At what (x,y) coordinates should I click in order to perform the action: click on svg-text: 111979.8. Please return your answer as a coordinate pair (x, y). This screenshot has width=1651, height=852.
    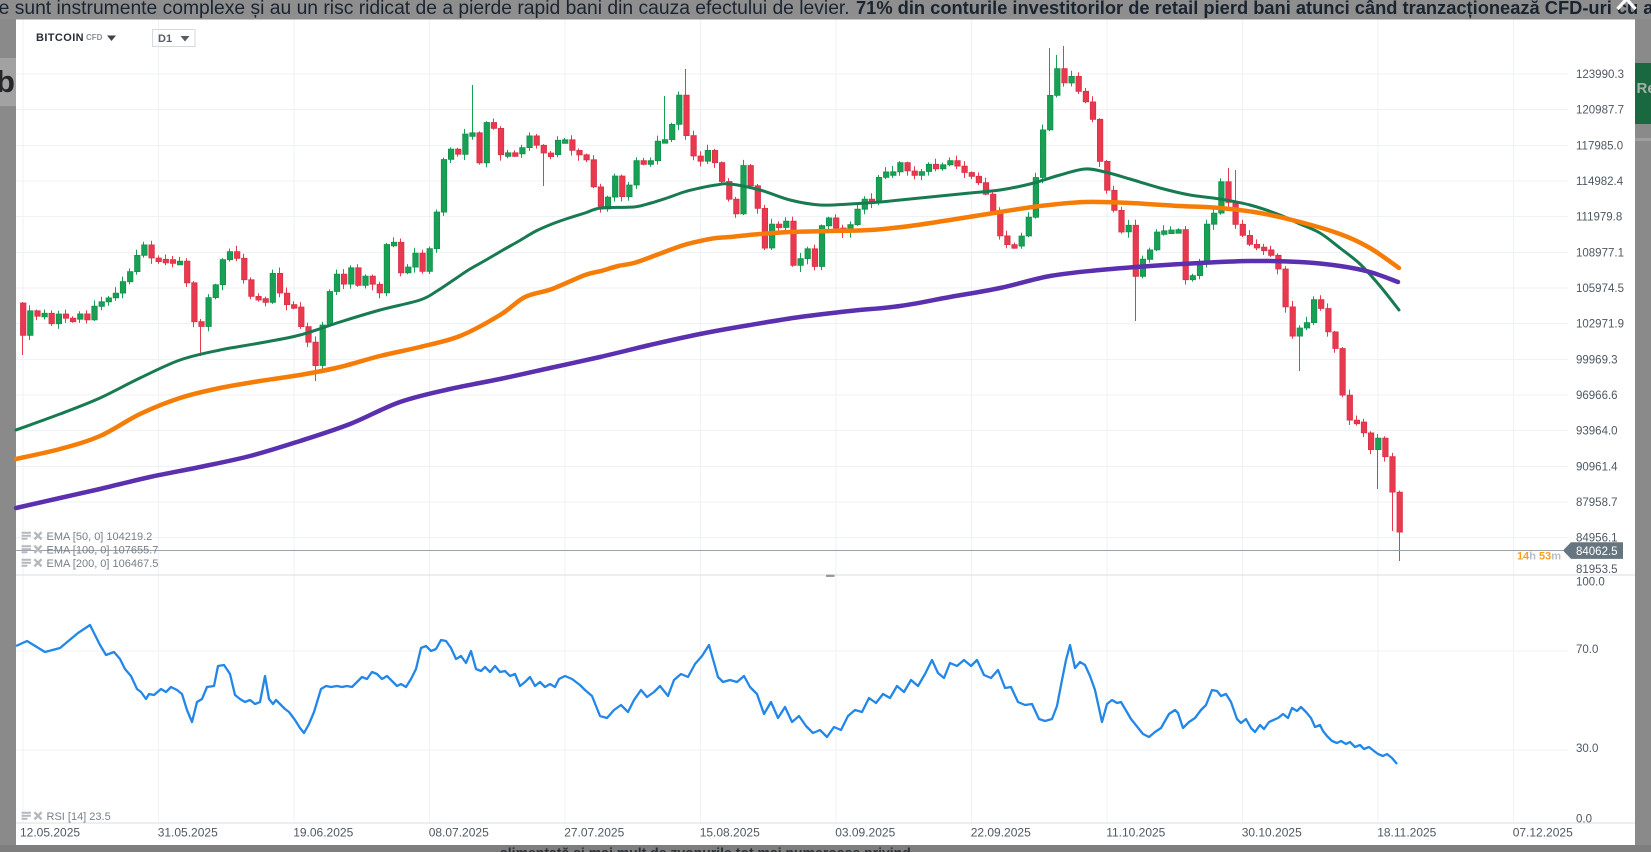
    Looking at the image, I should click on (1599, 218).